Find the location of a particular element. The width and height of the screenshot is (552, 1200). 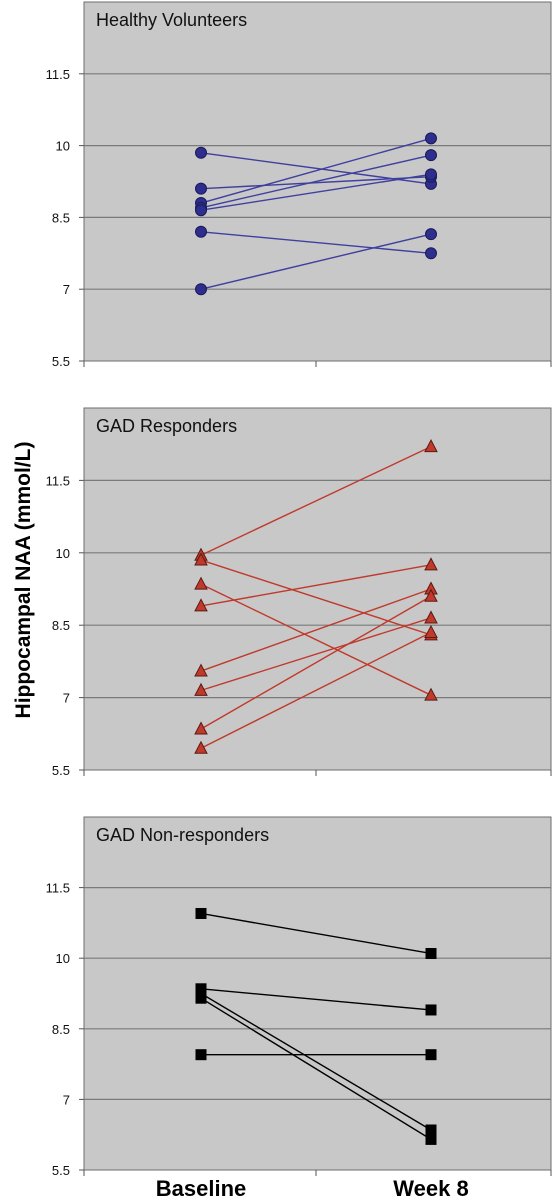

x-category-label: Week 8 is located at coordinates (430, 1188).